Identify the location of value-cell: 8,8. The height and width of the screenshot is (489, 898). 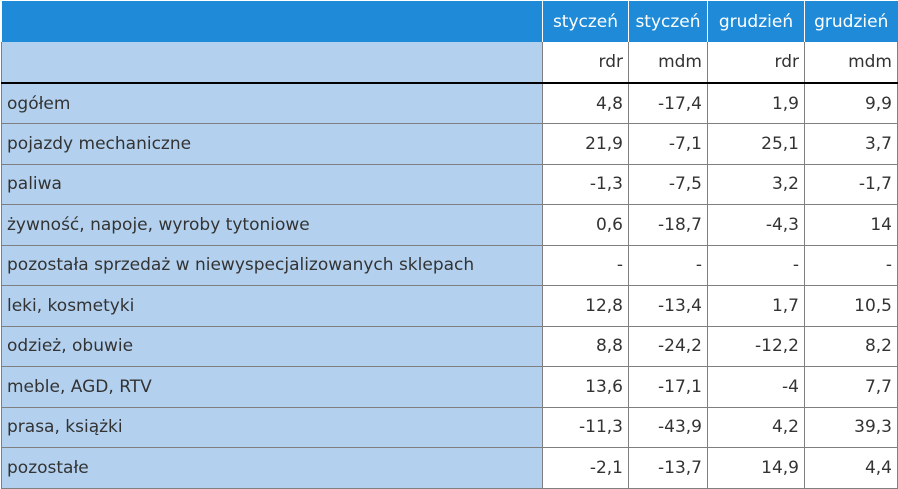
(585, 346).